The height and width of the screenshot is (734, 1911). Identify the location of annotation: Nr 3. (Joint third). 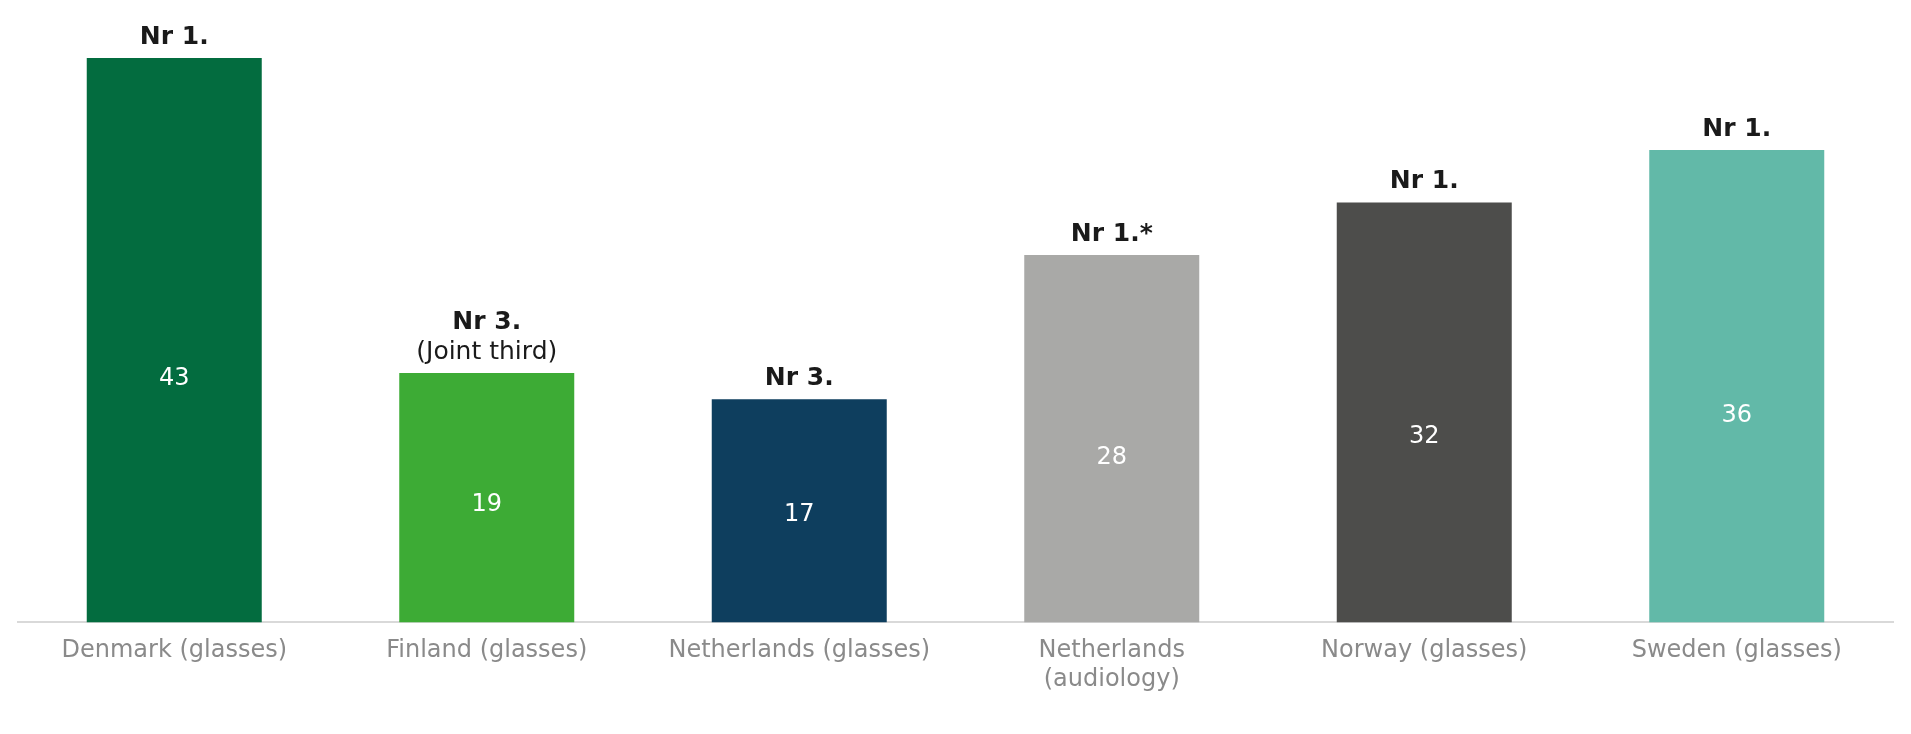
(487, 336).